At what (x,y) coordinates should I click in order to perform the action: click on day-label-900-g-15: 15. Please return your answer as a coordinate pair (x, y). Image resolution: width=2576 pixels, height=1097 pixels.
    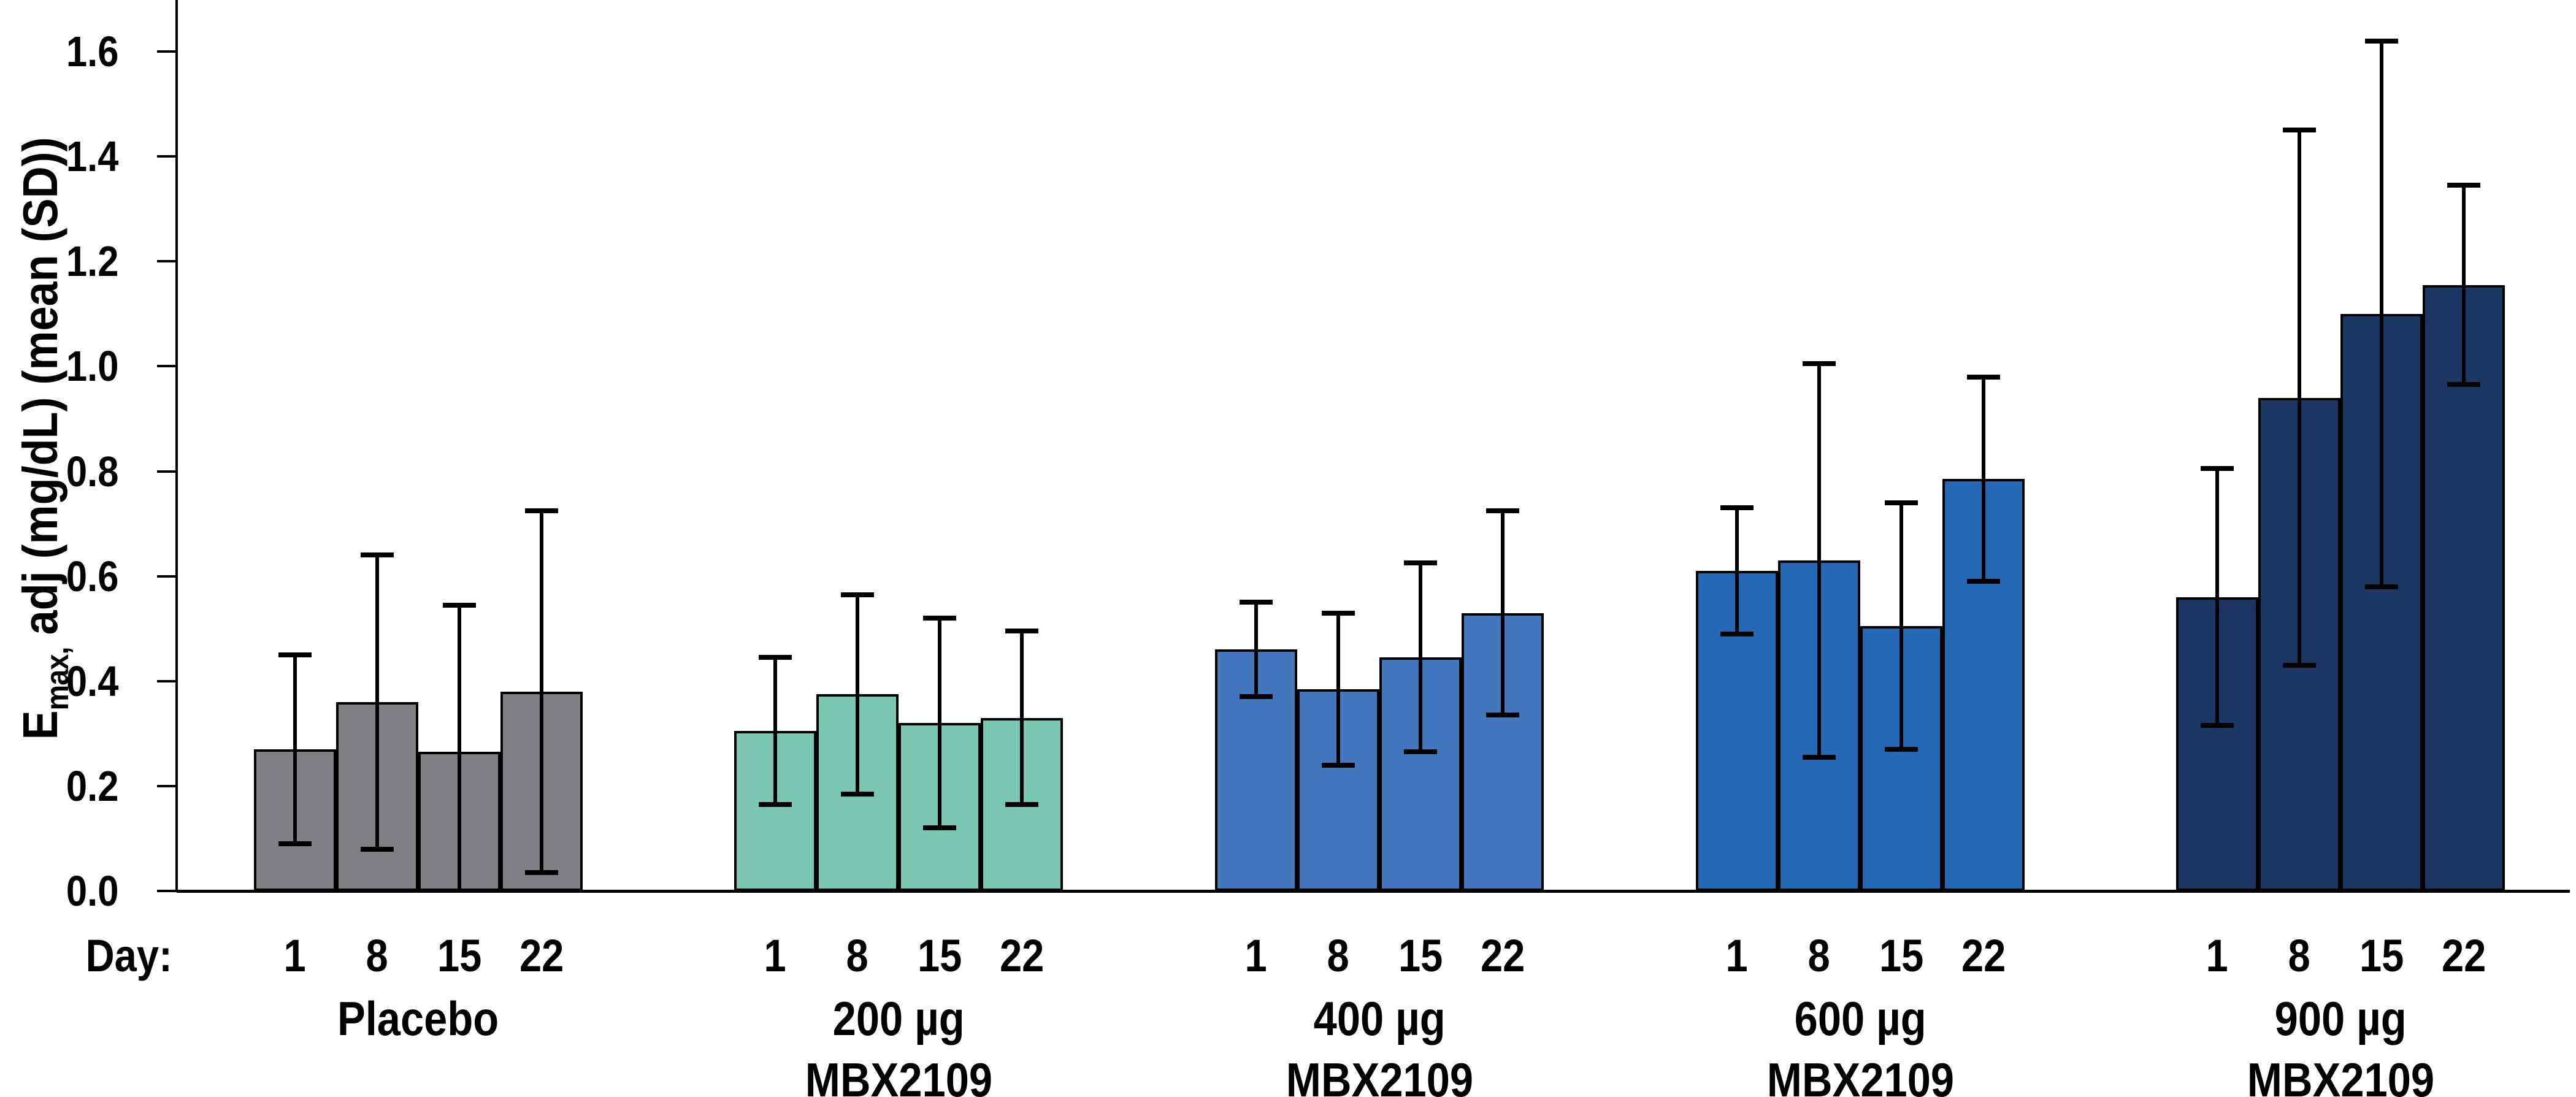
    Looking at the image, I should click on (2381, 956).